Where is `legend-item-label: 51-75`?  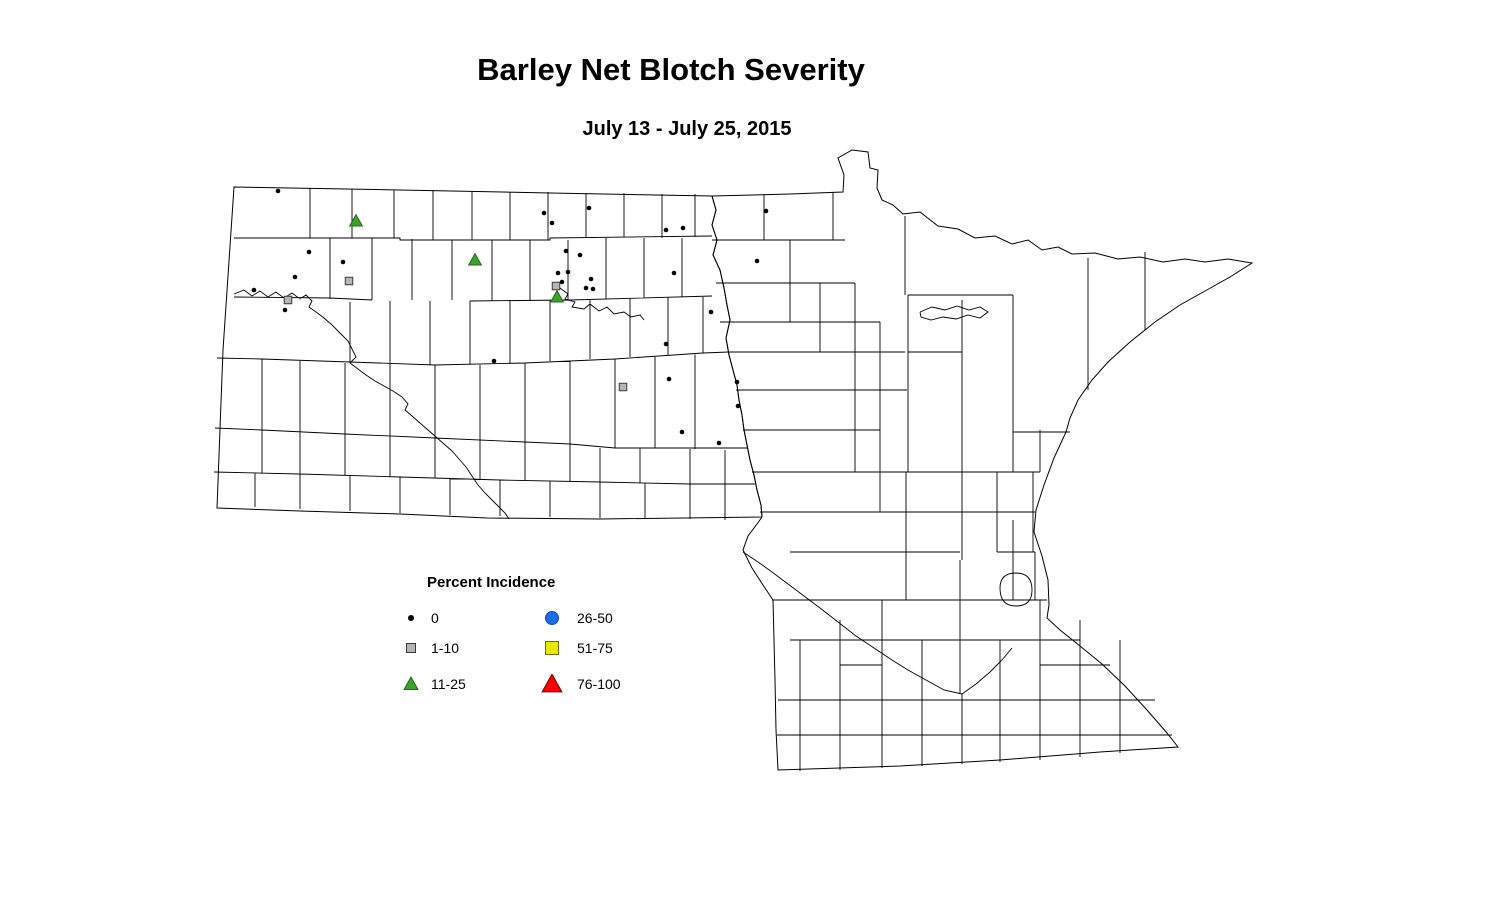
legend-item-label: 51-75 is located at coordinates (595, 648).